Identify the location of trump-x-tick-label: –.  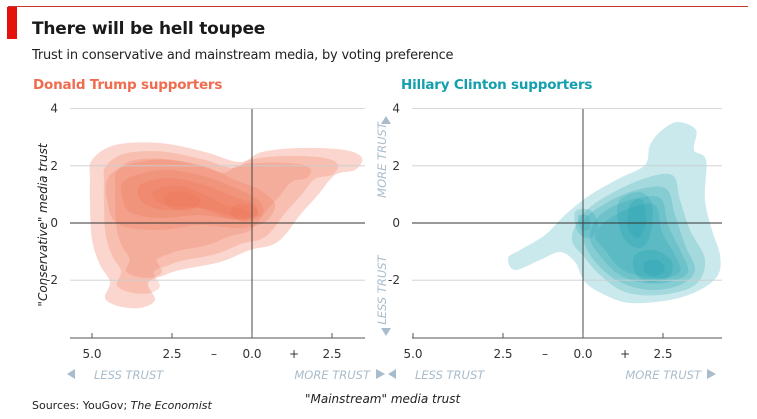
(214, 354).